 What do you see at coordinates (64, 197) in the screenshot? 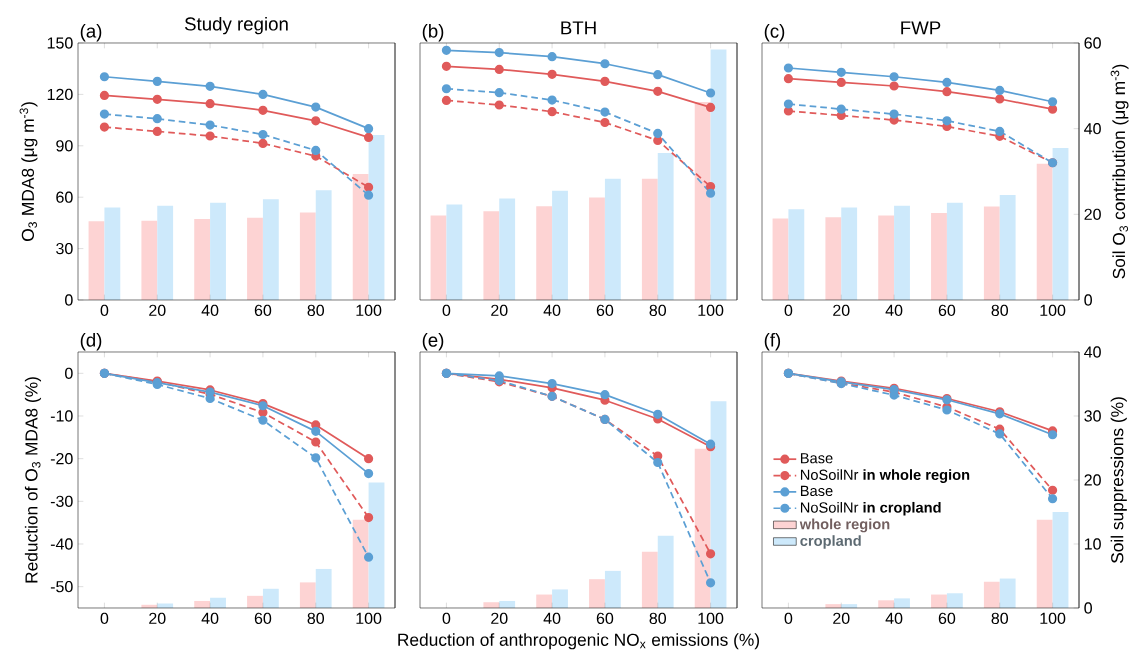
I see `y-tick-label: 60` at bounding box center [64, 197].